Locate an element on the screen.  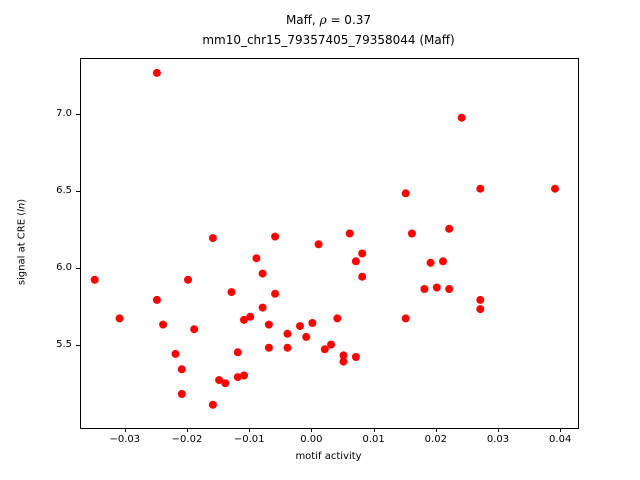
x-tick-label: 0.04 is located at coordinates (560, 439).